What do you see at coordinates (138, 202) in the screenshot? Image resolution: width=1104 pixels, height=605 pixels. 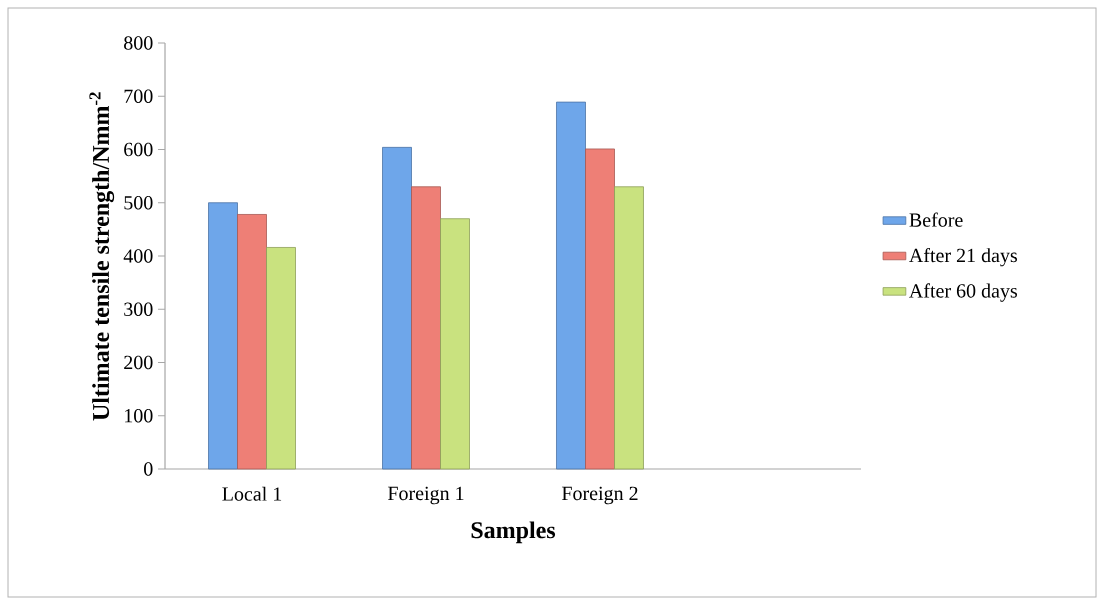 I see `y-tick-label: 500` at bounding box center [138, 202].